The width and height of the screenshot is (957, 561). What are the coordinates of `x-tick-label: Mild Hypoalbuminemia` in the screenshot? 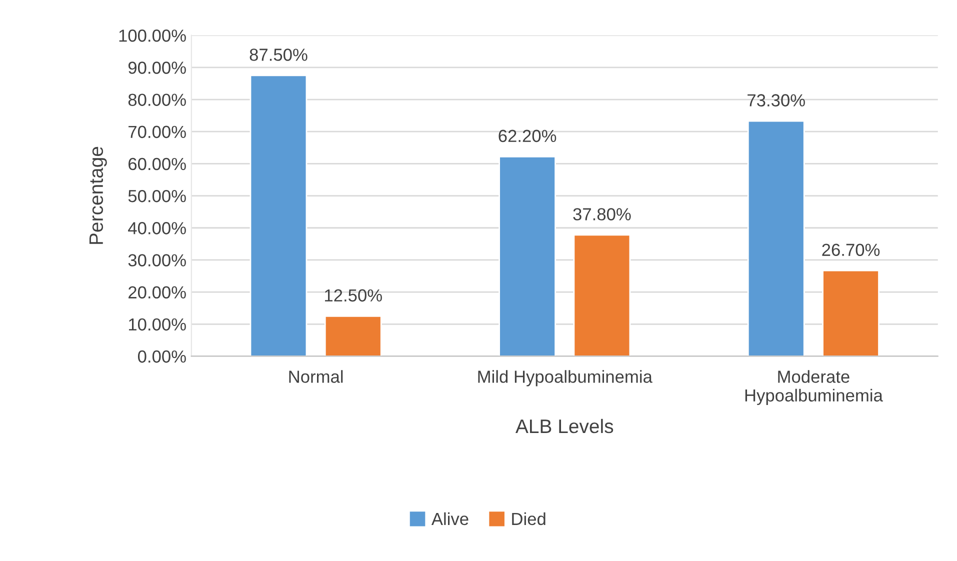 It's located at (565, 378).